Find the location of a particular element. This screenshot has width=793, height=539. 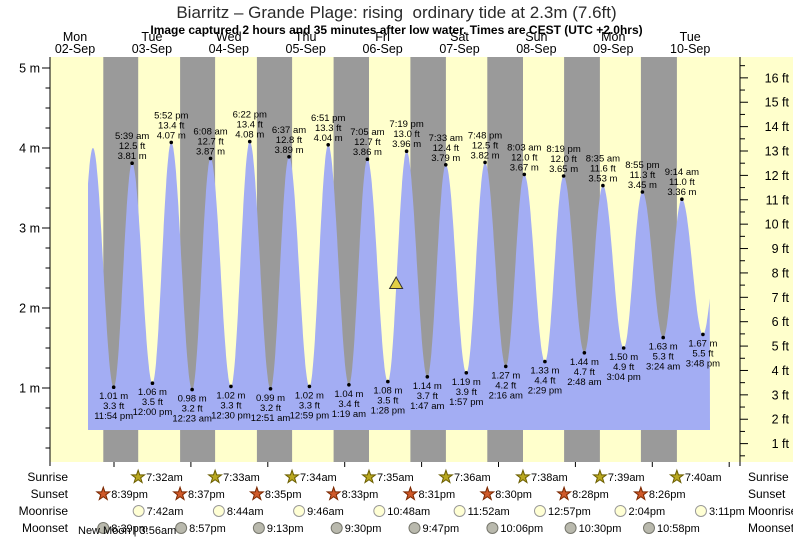

day-name-label: Wed is located at coordinates (229, 37).